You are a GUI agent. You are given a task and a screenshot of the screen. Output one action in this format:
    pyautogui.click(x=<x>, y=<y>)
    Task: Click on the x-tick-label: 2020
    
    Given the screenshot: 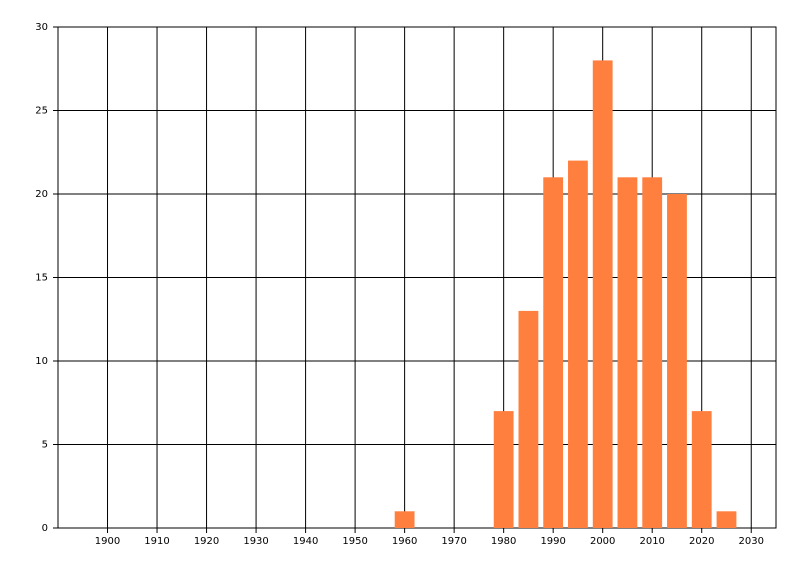 What is the action you would take?
    pyautogui.click(x=701, y=541)
    